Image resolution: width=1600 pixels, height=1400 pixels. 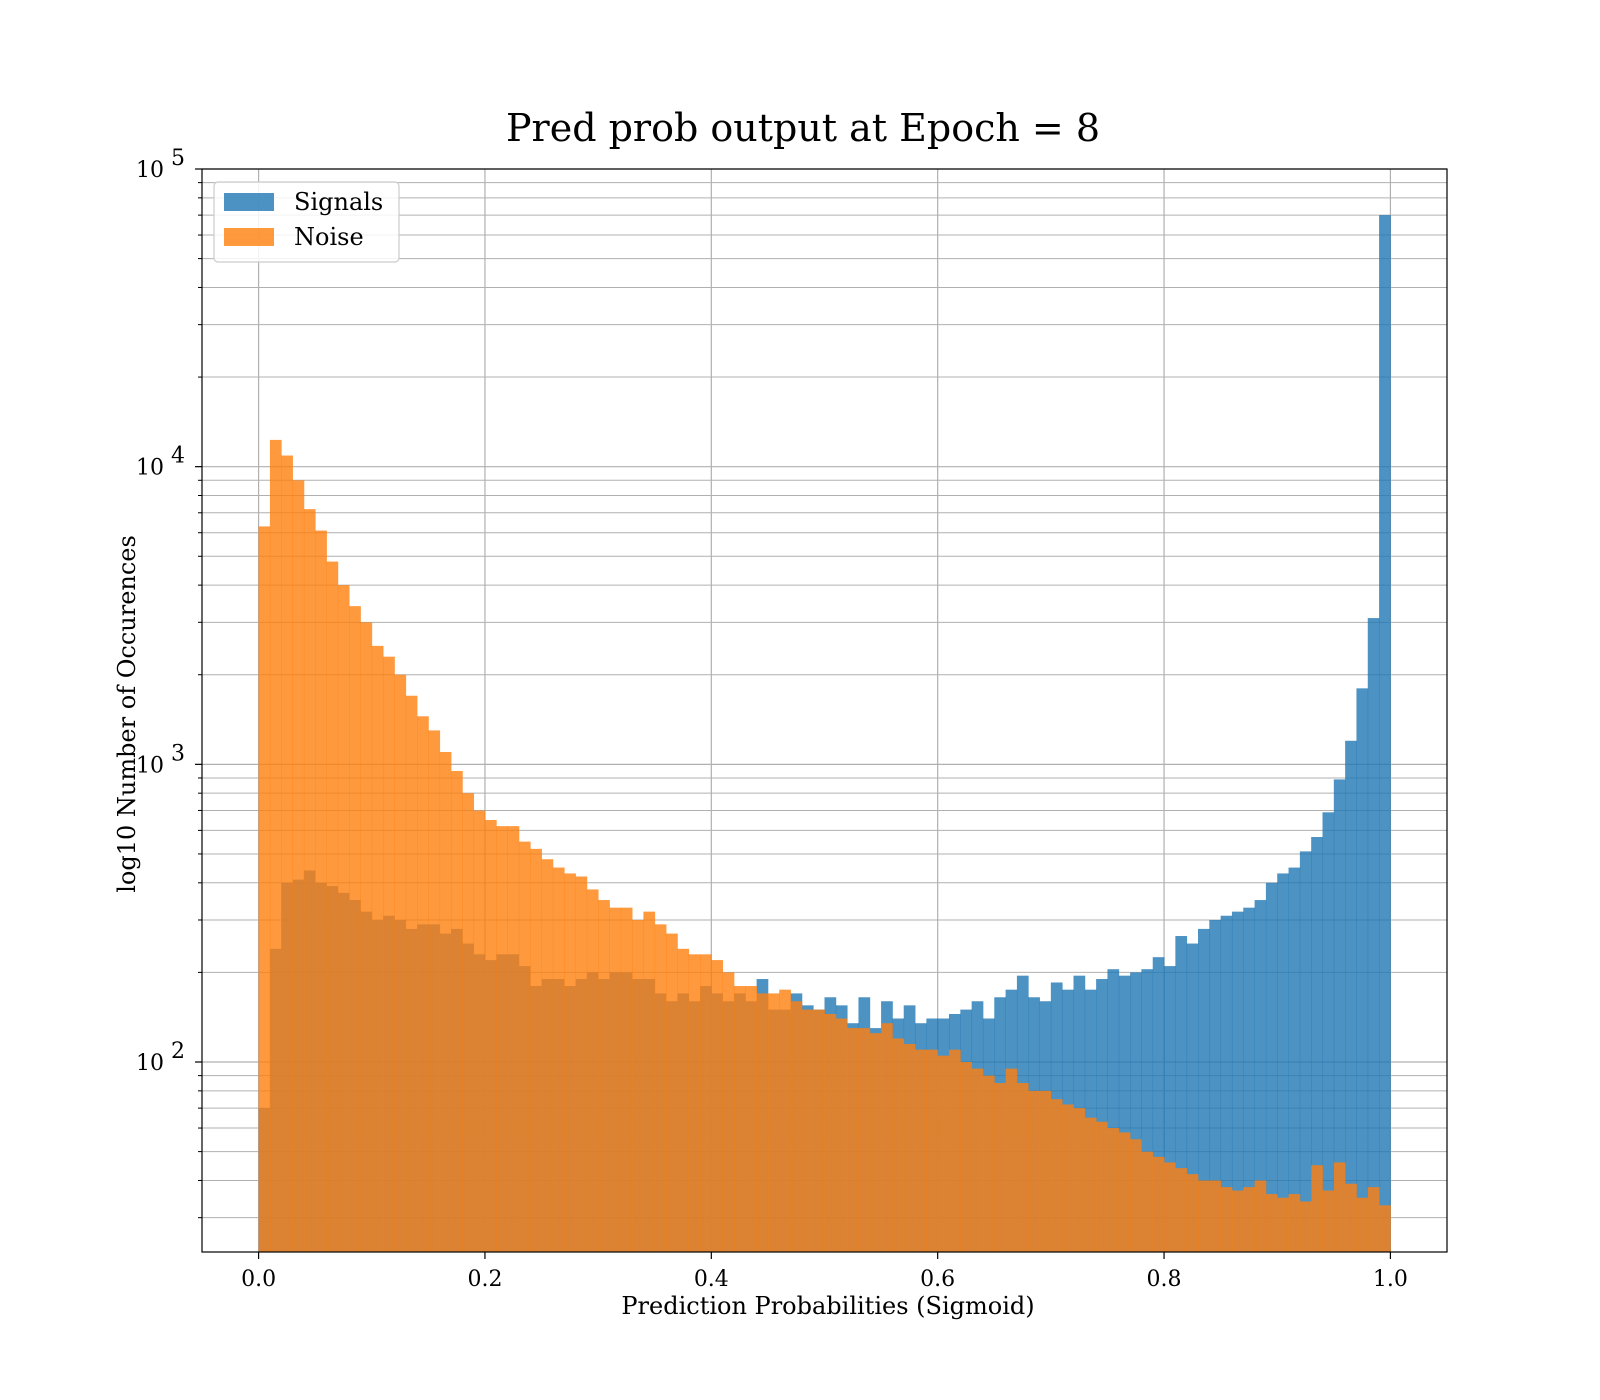 What do you see at coordinates (937, 1279) in the screenshot?
I see `x-tick-label: 0.6` at bounding box center [937, 1279].